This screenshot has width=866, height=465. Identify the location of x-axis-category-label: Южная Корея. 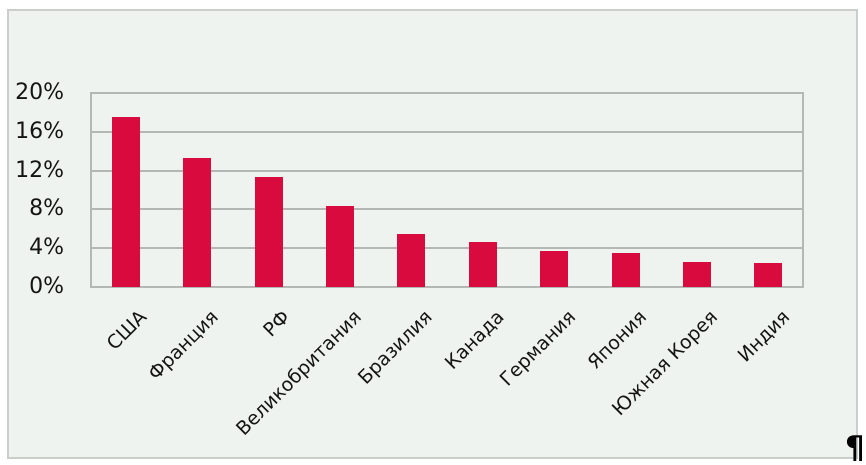
(665, 363).